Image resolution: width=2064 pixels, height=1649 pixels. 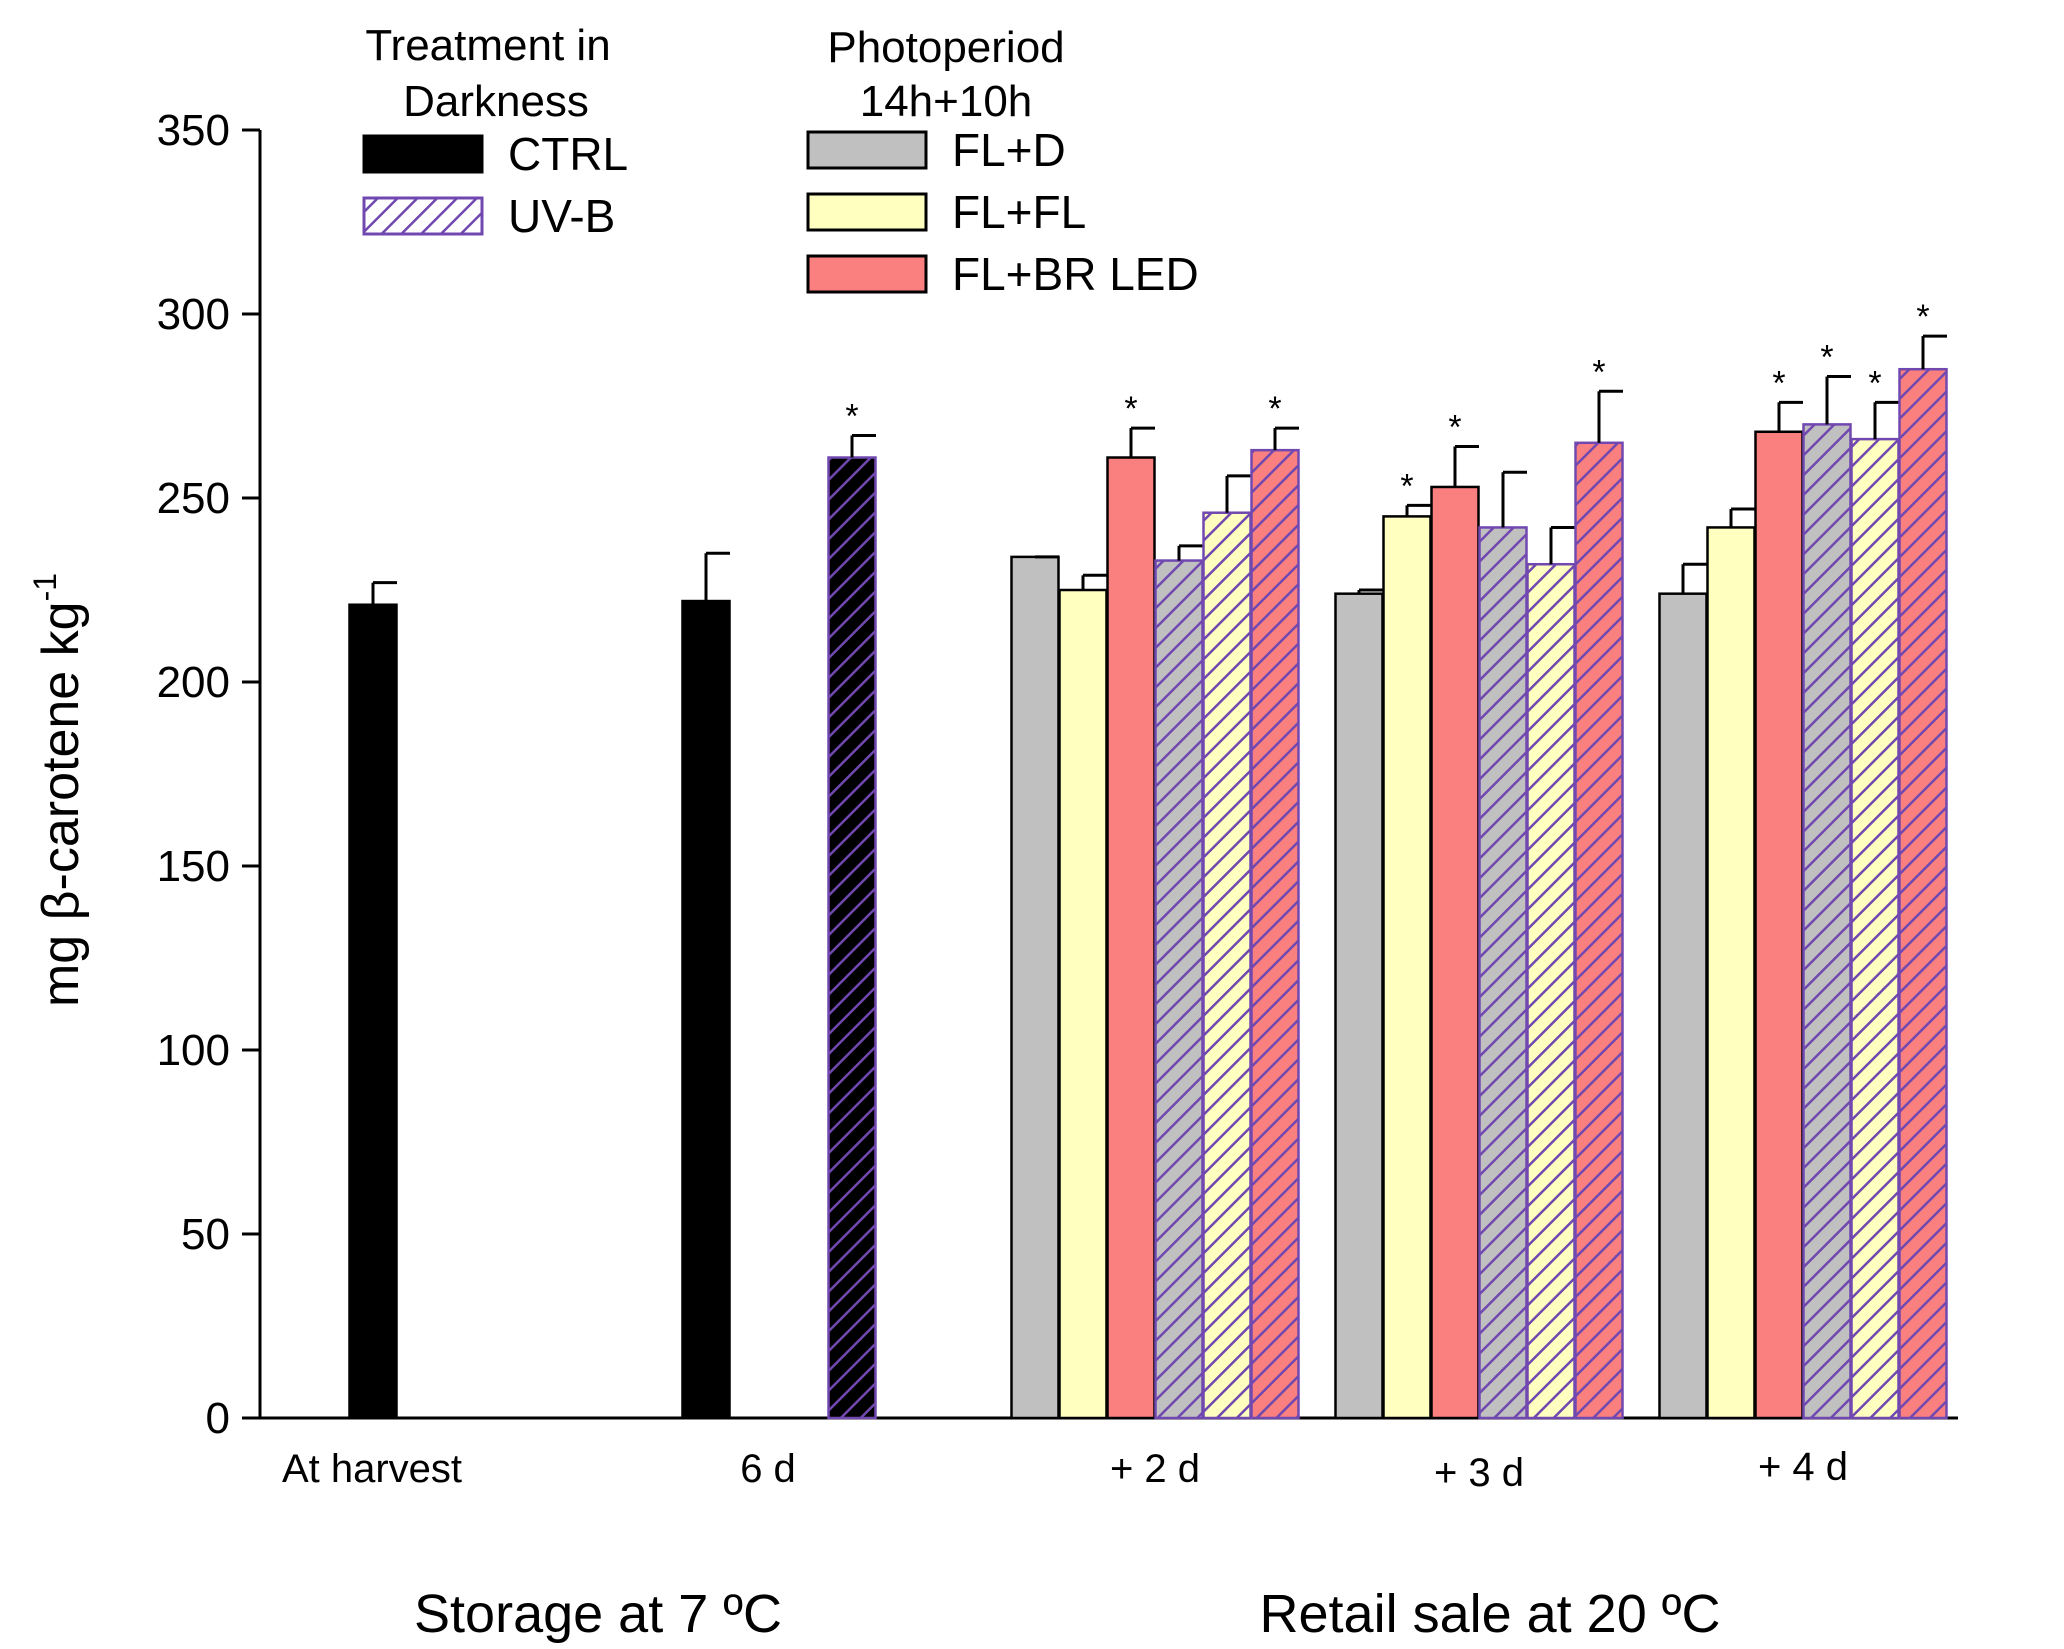 I want to click on legend-label-ctrl: CTRL, so click(x=568, y=154).